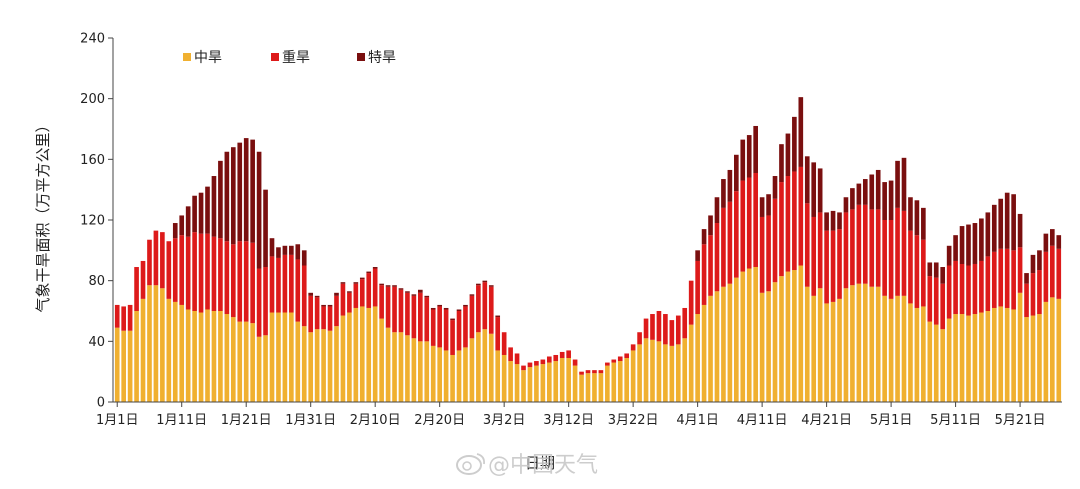  I want to click on x-tick-label: 2月20日, so click(439, 420).